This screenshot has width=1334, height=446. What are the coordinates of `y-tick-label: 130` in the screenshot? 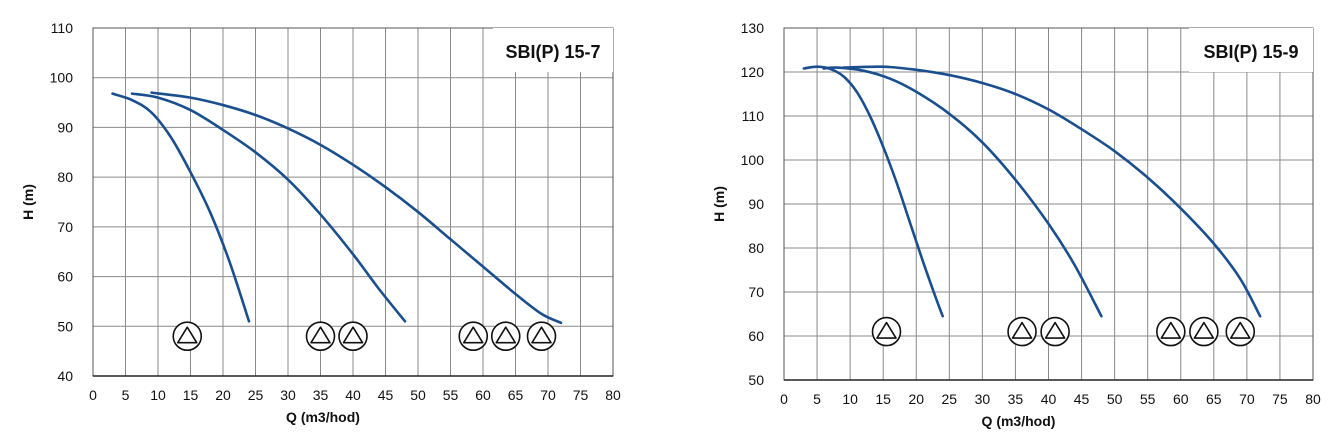 It's located at (753, 28).